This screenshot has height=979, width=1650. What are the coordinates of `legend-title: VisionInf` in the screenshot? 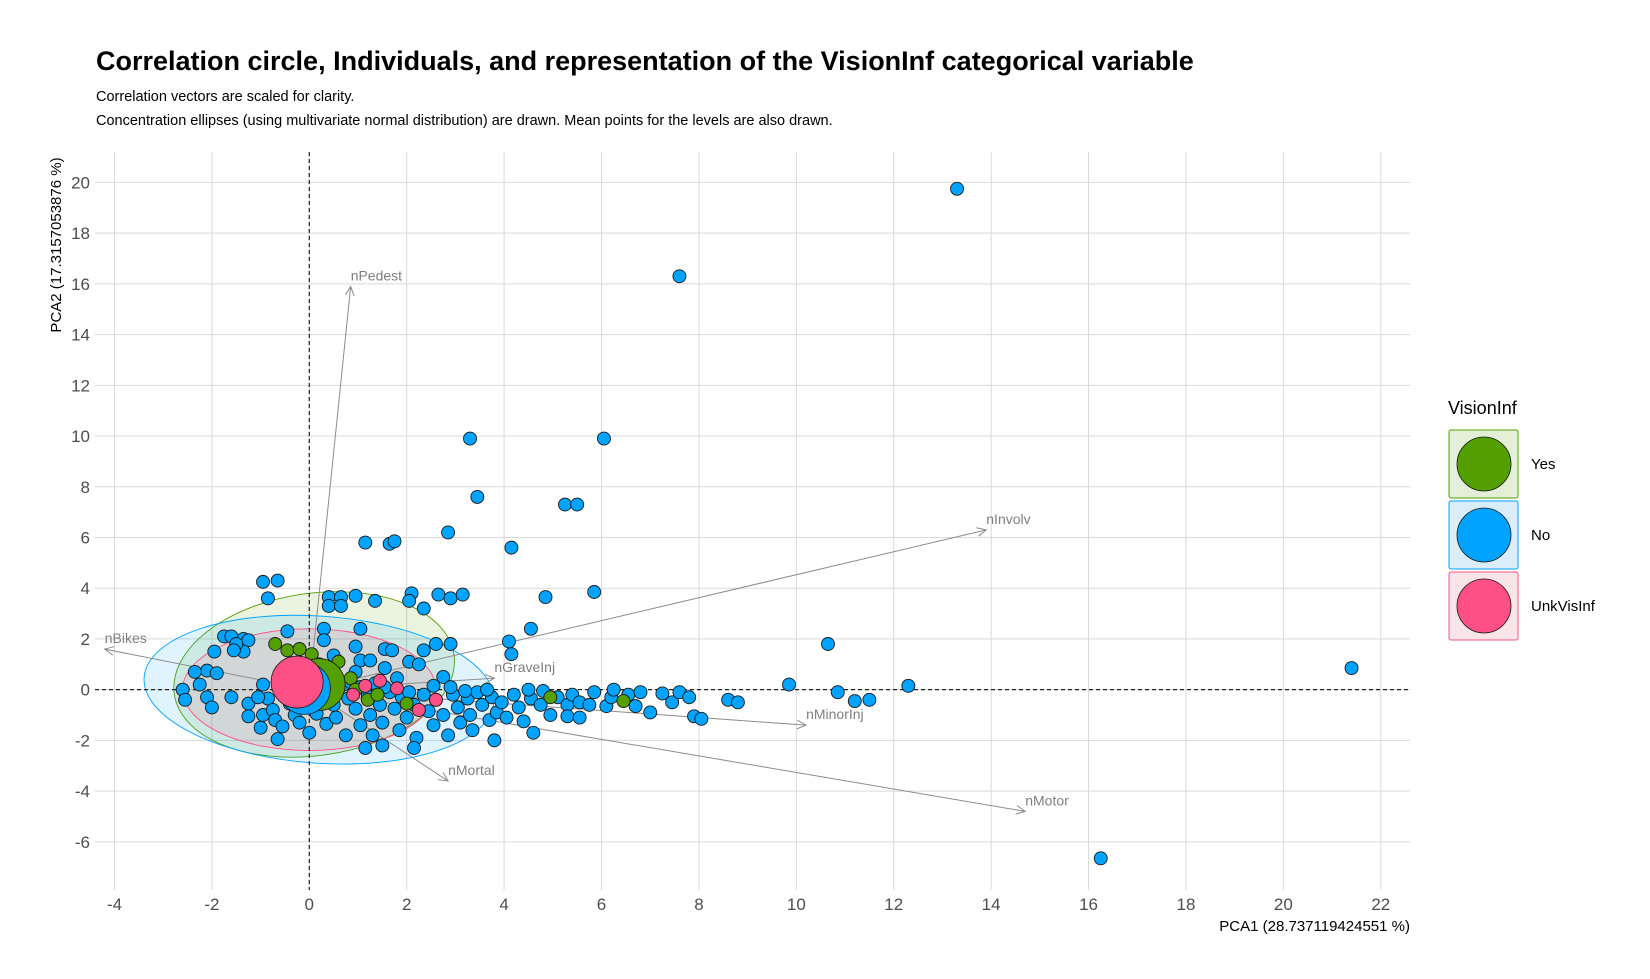 It's located at (1483, 408).